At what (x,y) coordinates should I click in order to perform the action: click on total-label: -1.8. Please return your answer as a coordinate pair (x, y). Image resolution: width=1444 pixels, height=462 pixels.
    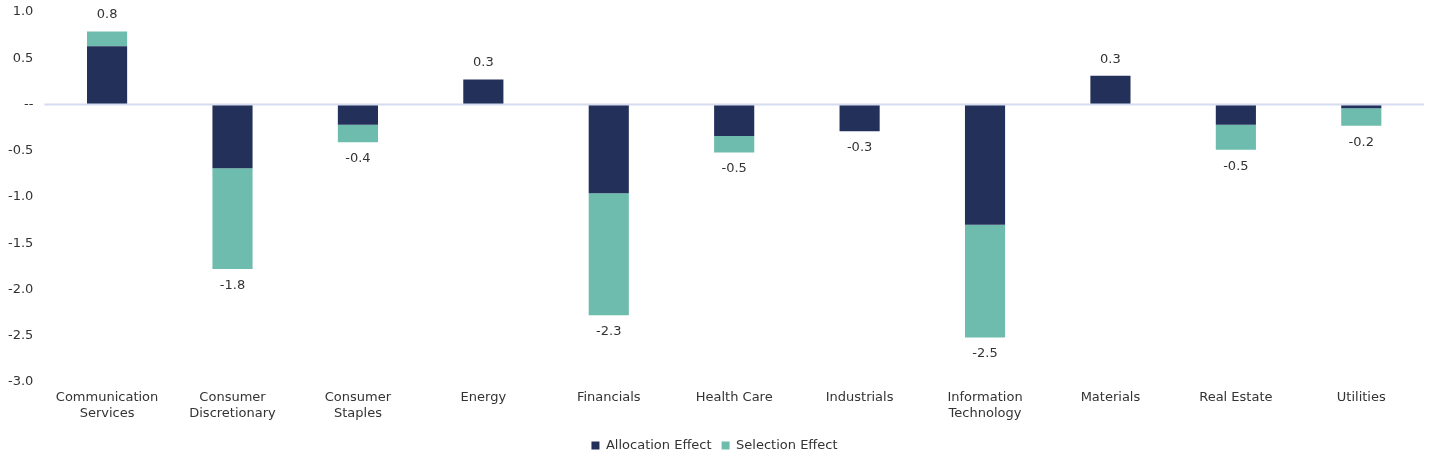
    Looking at the image, I should click on (232, 284).